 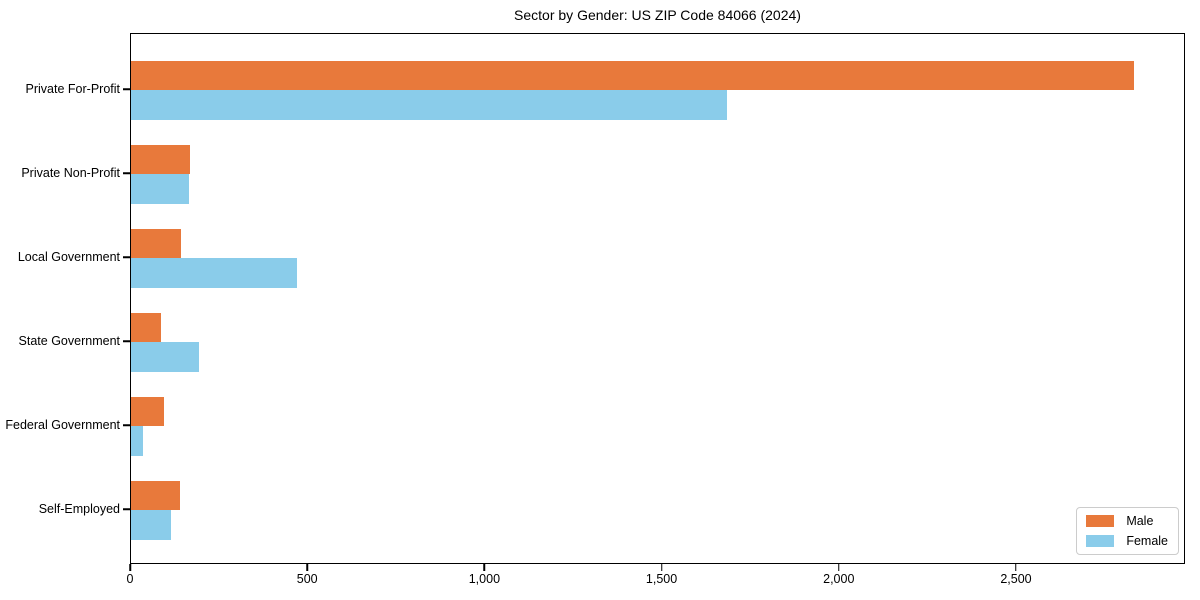 I want to click on x-tick-label-2: 1,000, so click(x=484, y=579).